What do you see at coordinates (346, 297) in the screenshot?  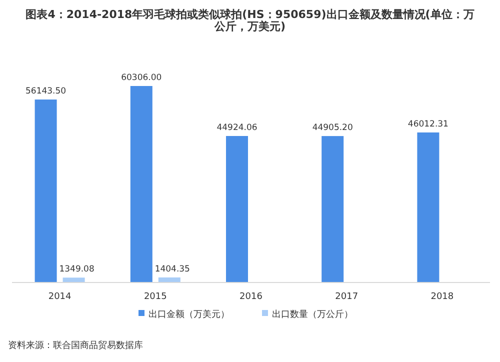 I see `x-tick-label: 2017` at bounding box center [346, 297].